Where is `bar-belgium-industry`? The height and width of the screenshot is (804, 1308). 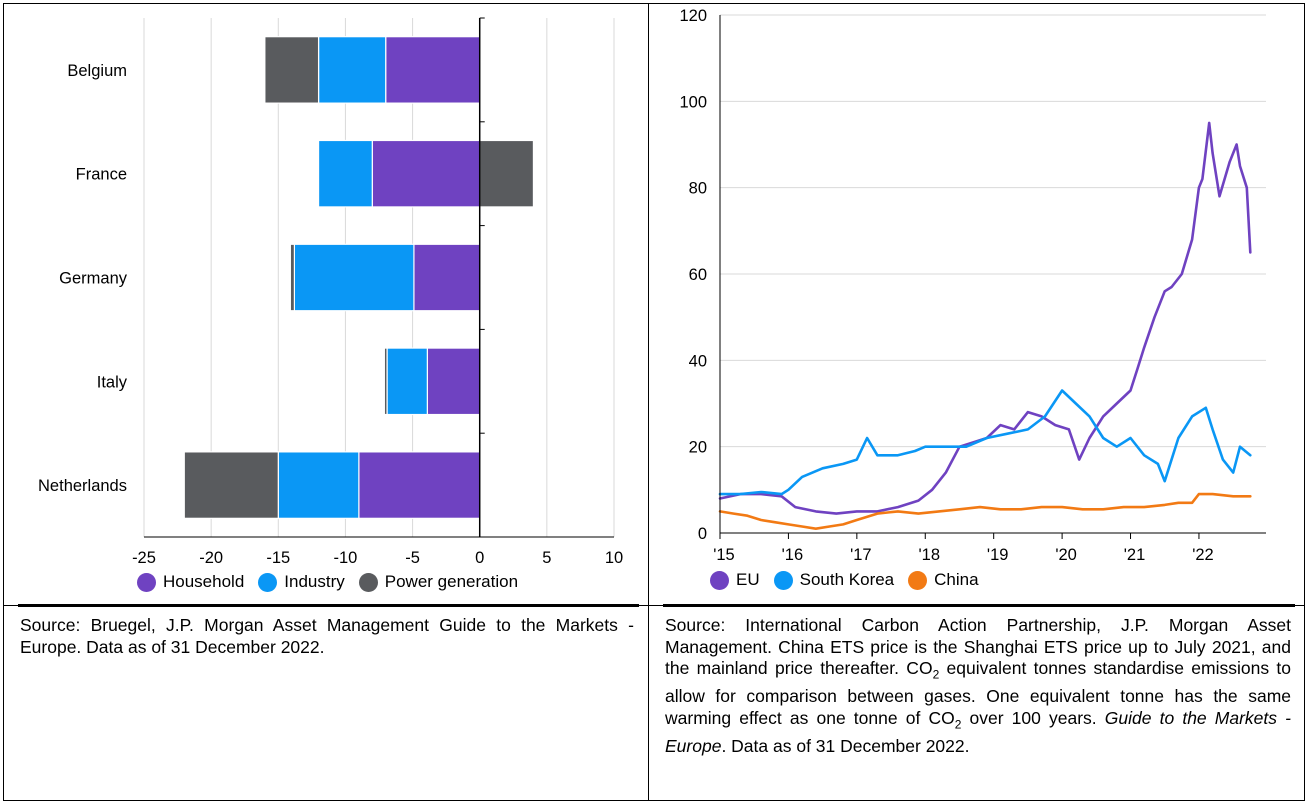 bar-belgium-industry is located at coordinates (352, 70).